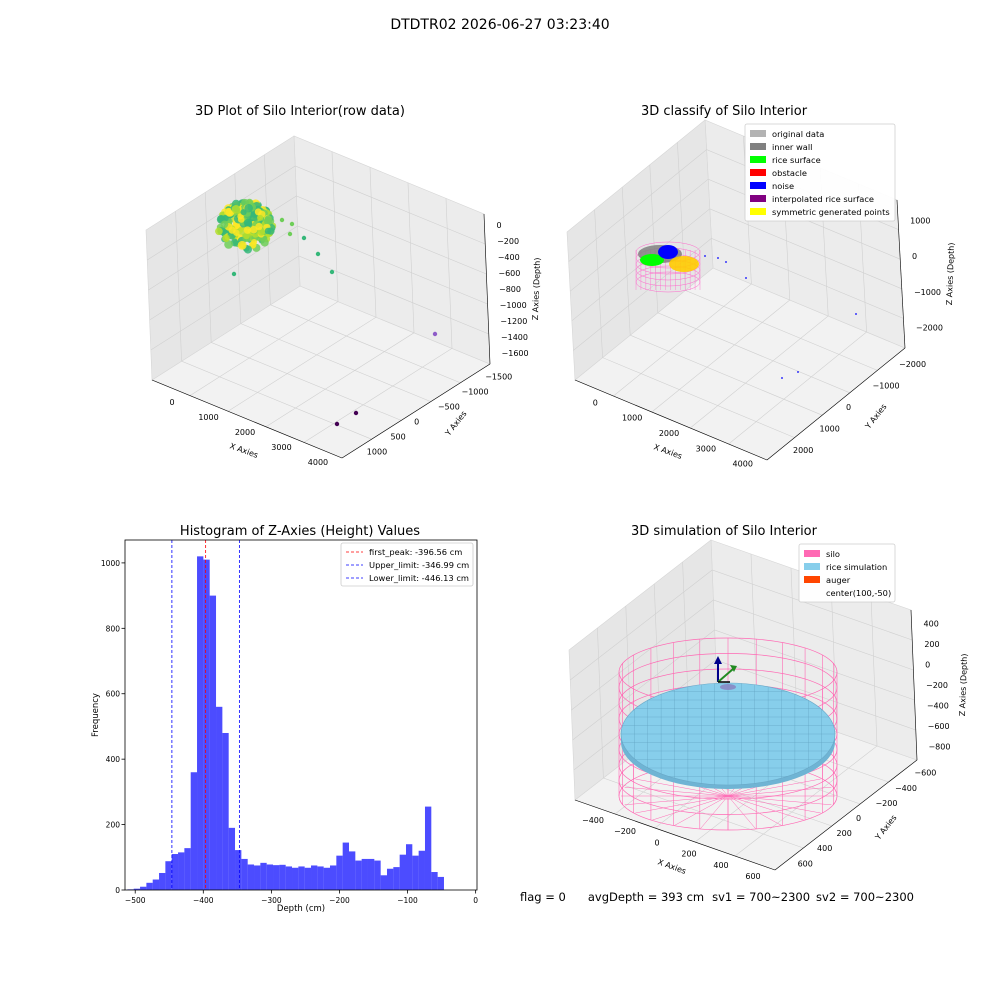 This screenshot has height=1000, width=1000. What do you see at coordinates (796, 160) in the screenshot?
I see `panel2-legend-label: rice surface` at bounding box center [796, 160].